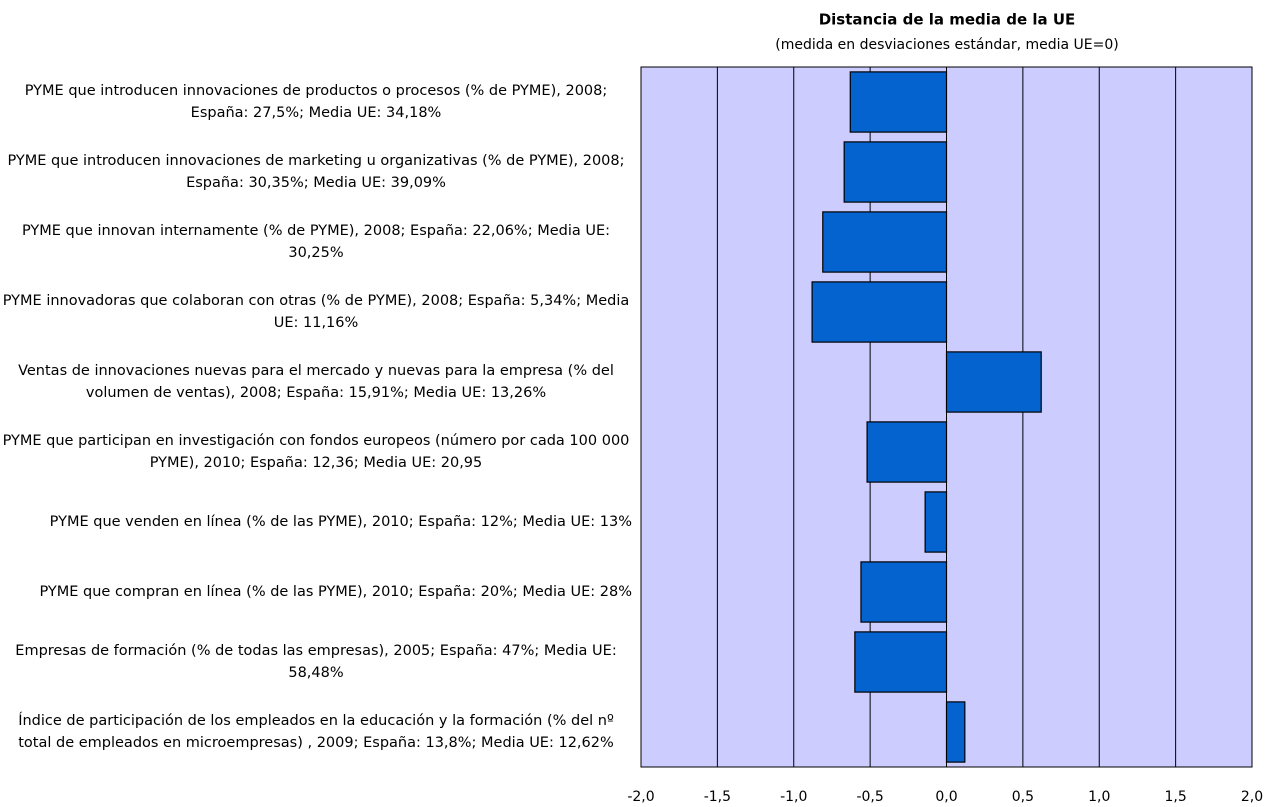  What do you see at coordinates (793, 797) in the screenshot?
I see `x-tick-label: -1,0` at bounding box center [793, 797].